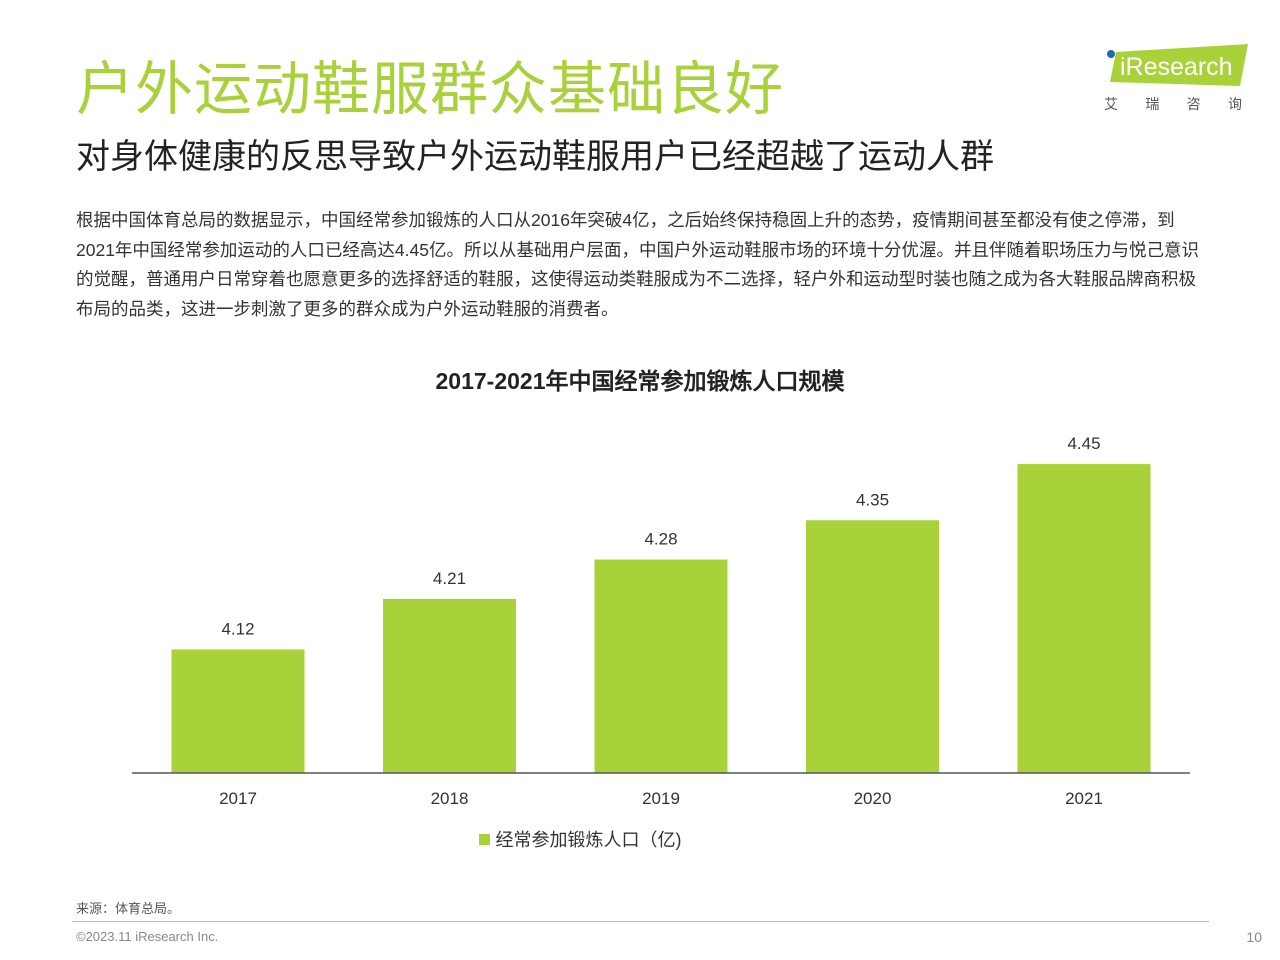 Image resolution: width=1280 pixels, height=960 pixels. Describe the element at coordinates (535, 157) in the screenshot. I see `page-subtitle: 对身体健康的反思导致户外运动鞋服用户已经超越了运动人群` at that location.